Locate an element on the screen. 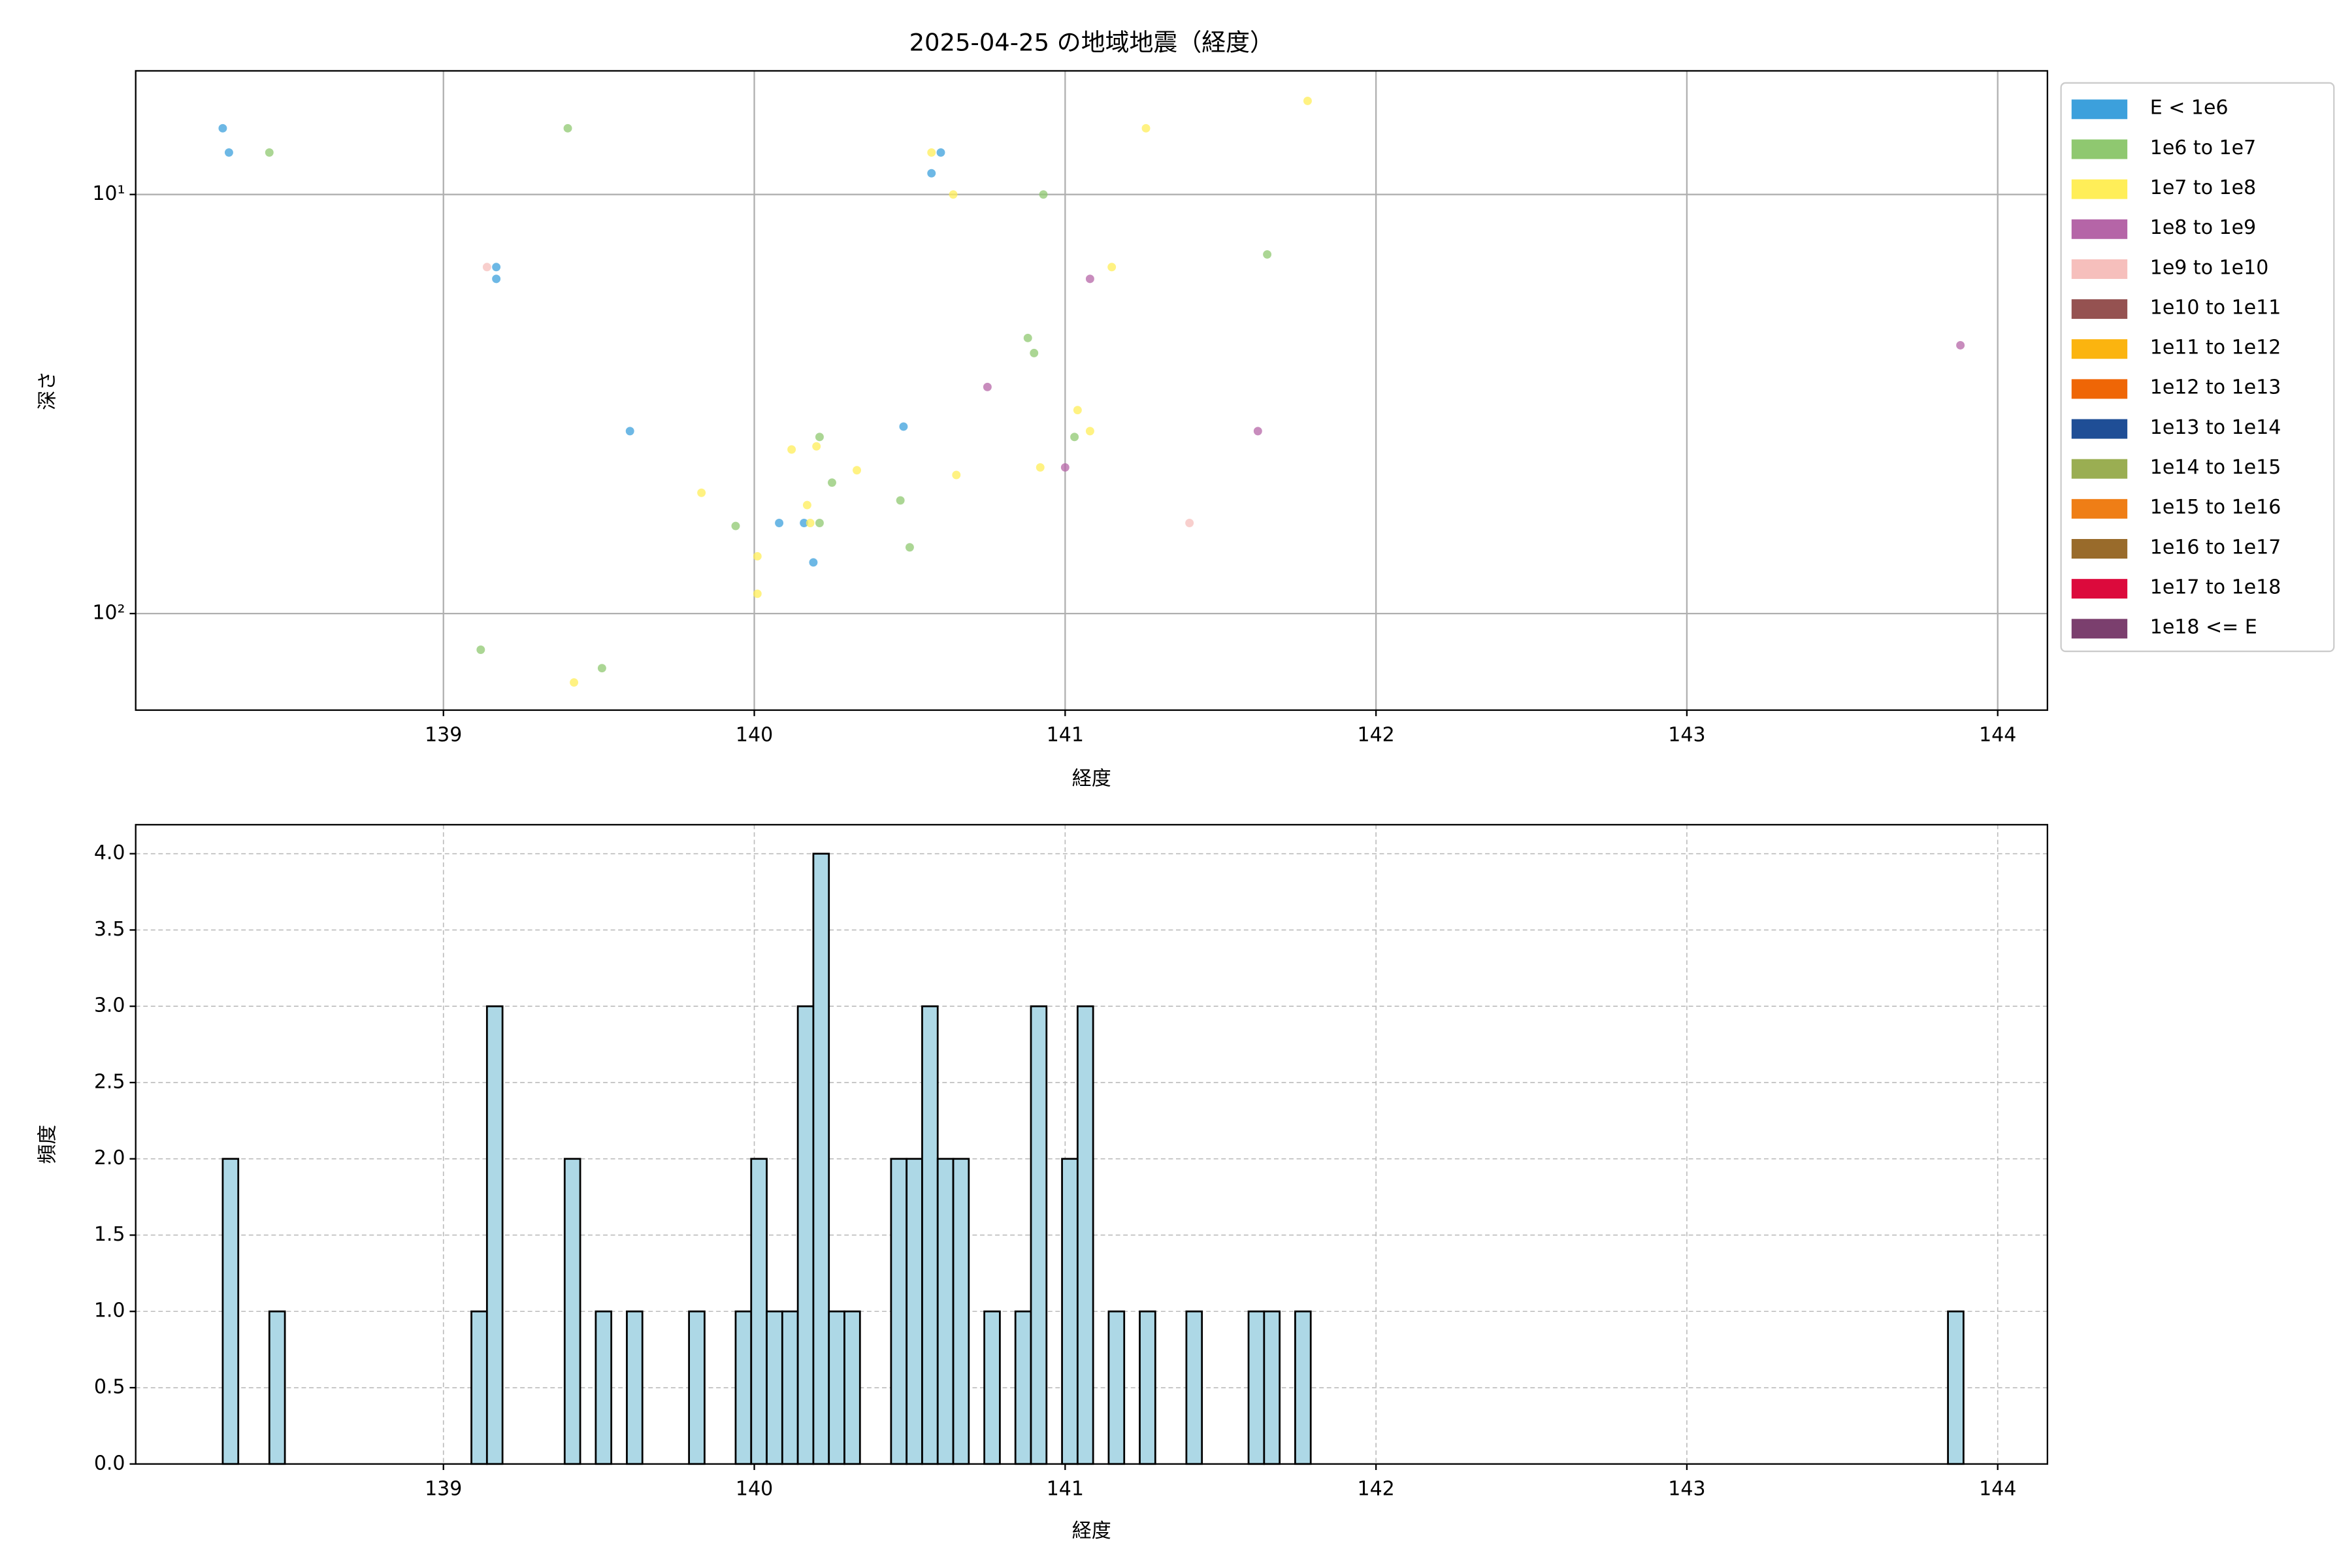 Image resolution: width=2352 pixels, height=1568 pixels. y-tick-label: 4.0 is located at coordinates (109, 852).